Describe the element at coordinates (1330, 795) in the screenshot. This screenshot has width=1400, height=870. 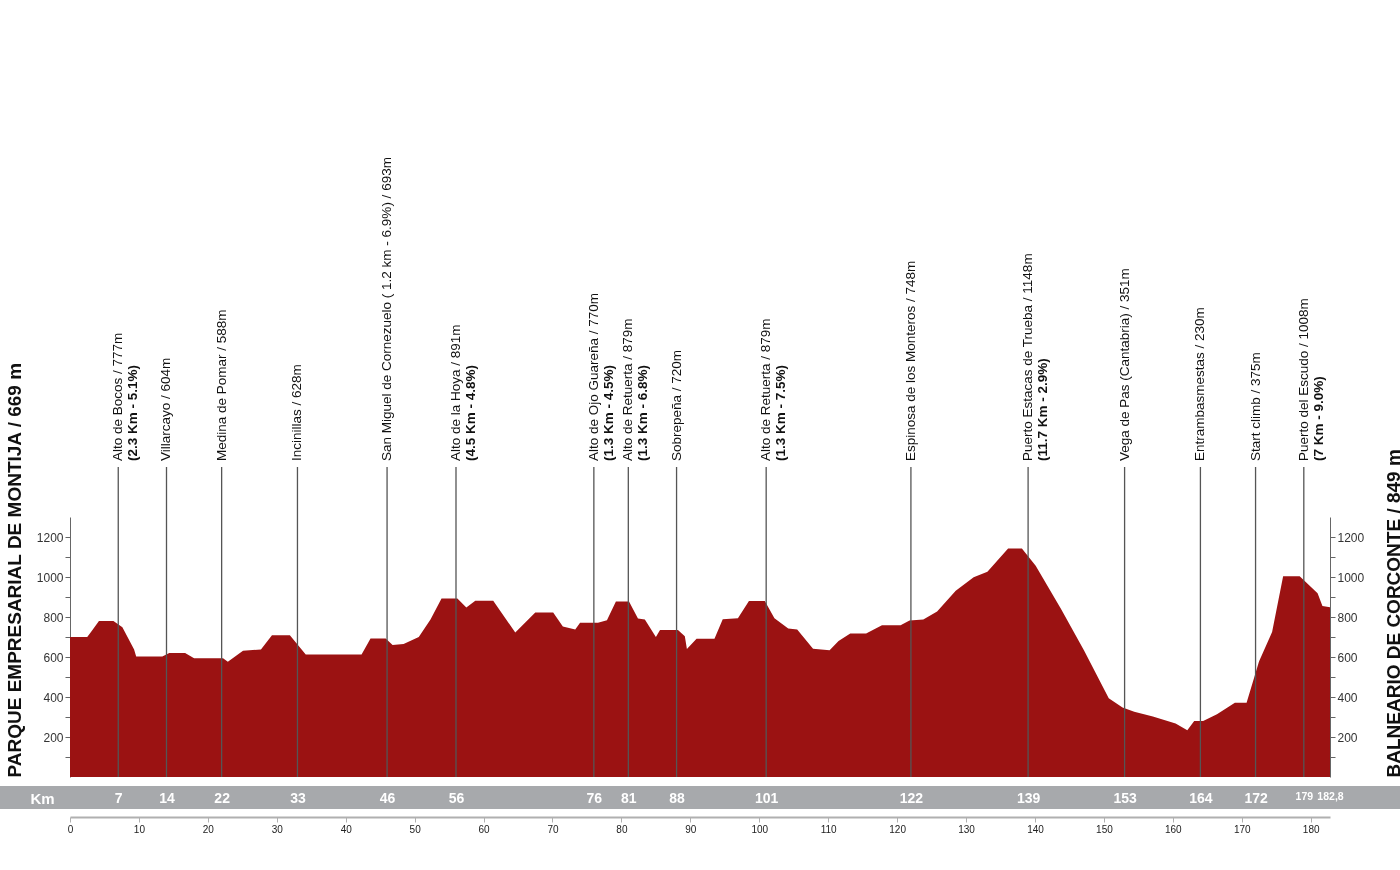
I see `x2-tick-label: 182,8` at that location.